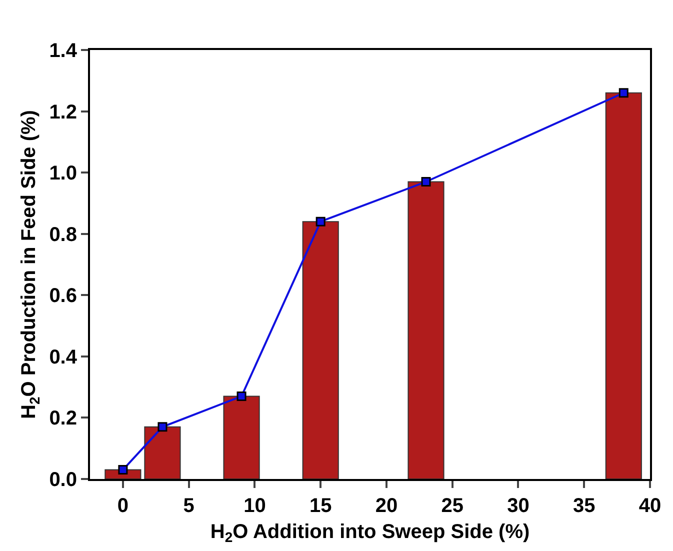 The height and width of the screenshot is (551, 673). What do you see at coordinates (63, 112) in the screenshot?
I see `y-tick-label: 1.2` at bounding box center [63, 112].